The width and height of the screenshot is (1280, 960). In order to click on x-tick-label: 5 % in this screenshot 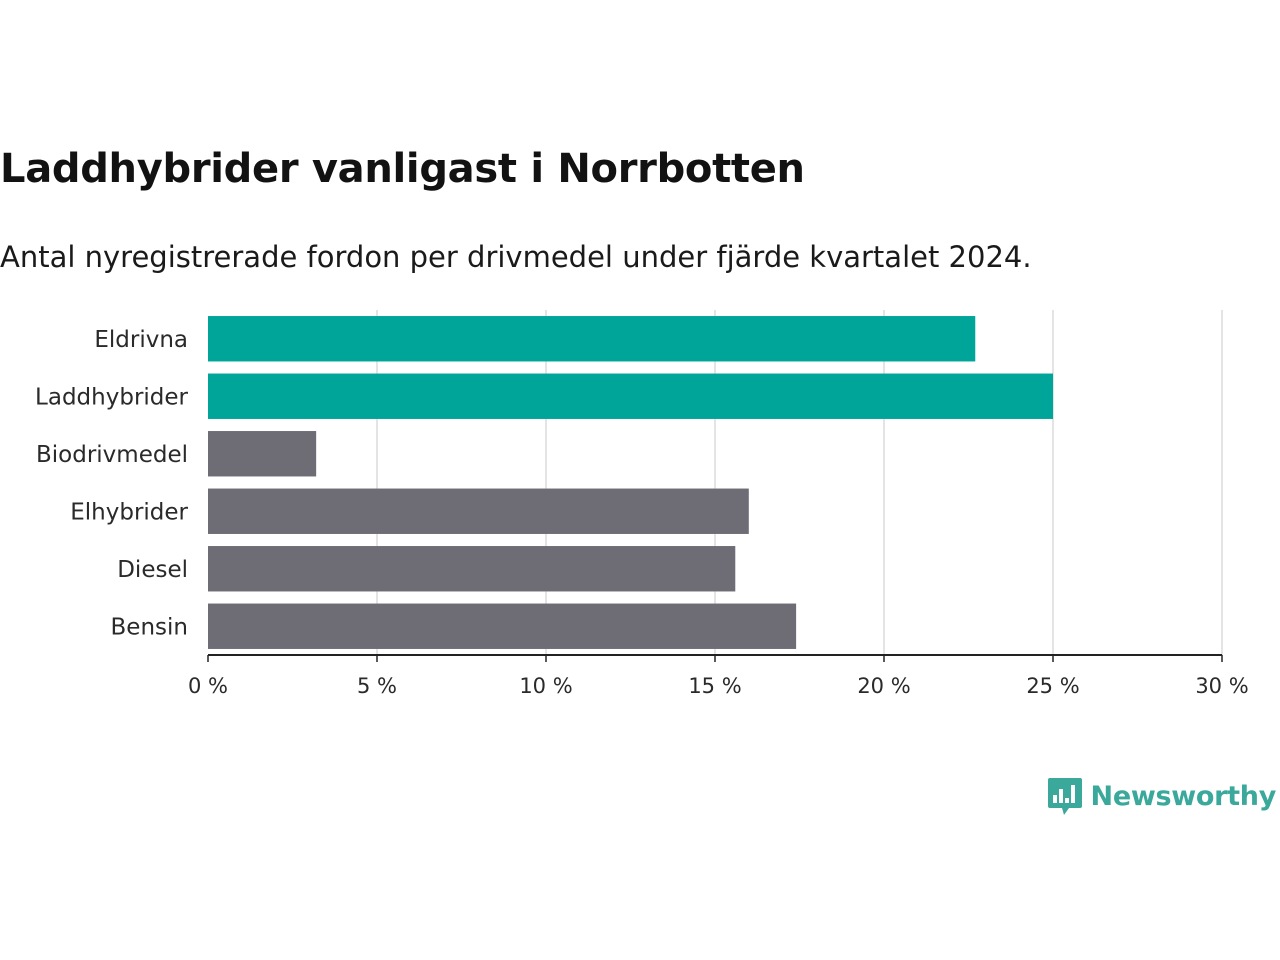, I will do `click(377, 686)`.